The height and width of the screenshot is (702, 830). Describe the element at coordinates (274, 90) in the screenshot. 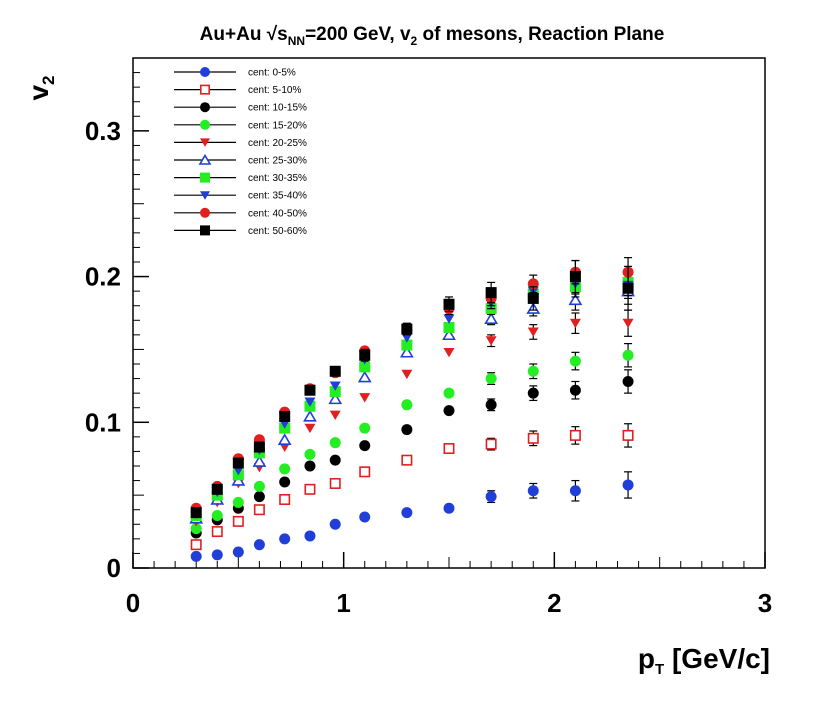

I see `legend-label: cent: 5-10%` at that location.